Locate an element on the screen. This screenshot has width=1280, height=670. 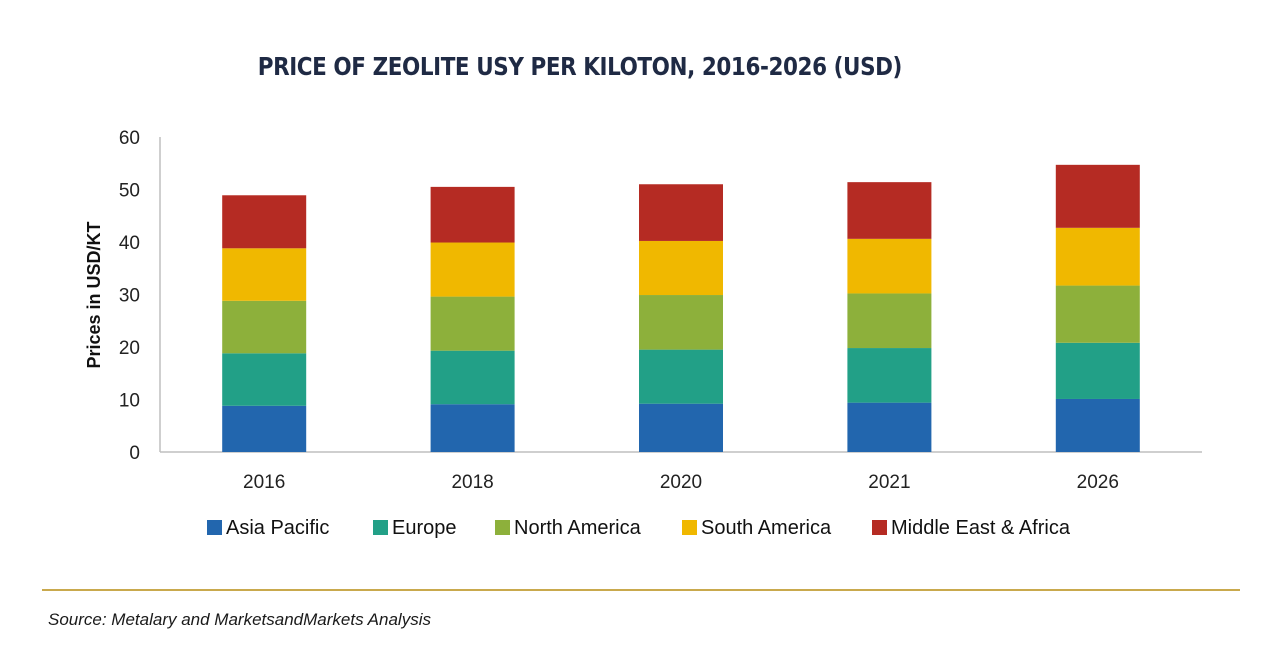
bar-segment-europe-2026 is located at coordinates (1097, 370).